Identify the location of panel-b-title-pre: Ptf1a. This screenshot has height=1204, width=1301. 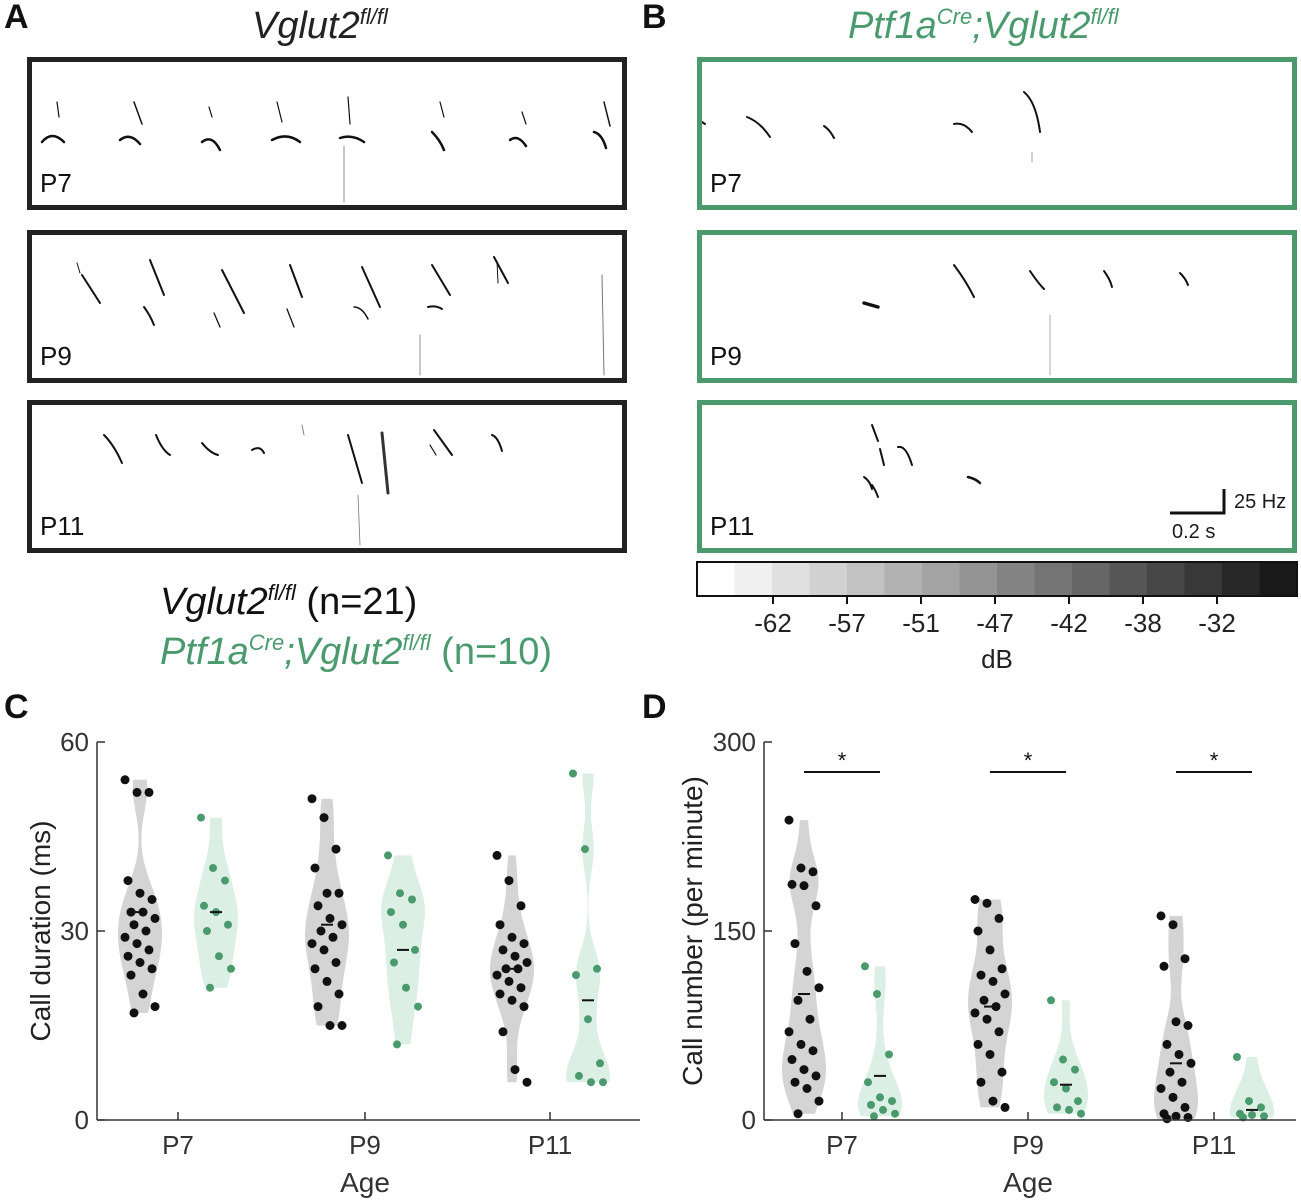
(892, 26).